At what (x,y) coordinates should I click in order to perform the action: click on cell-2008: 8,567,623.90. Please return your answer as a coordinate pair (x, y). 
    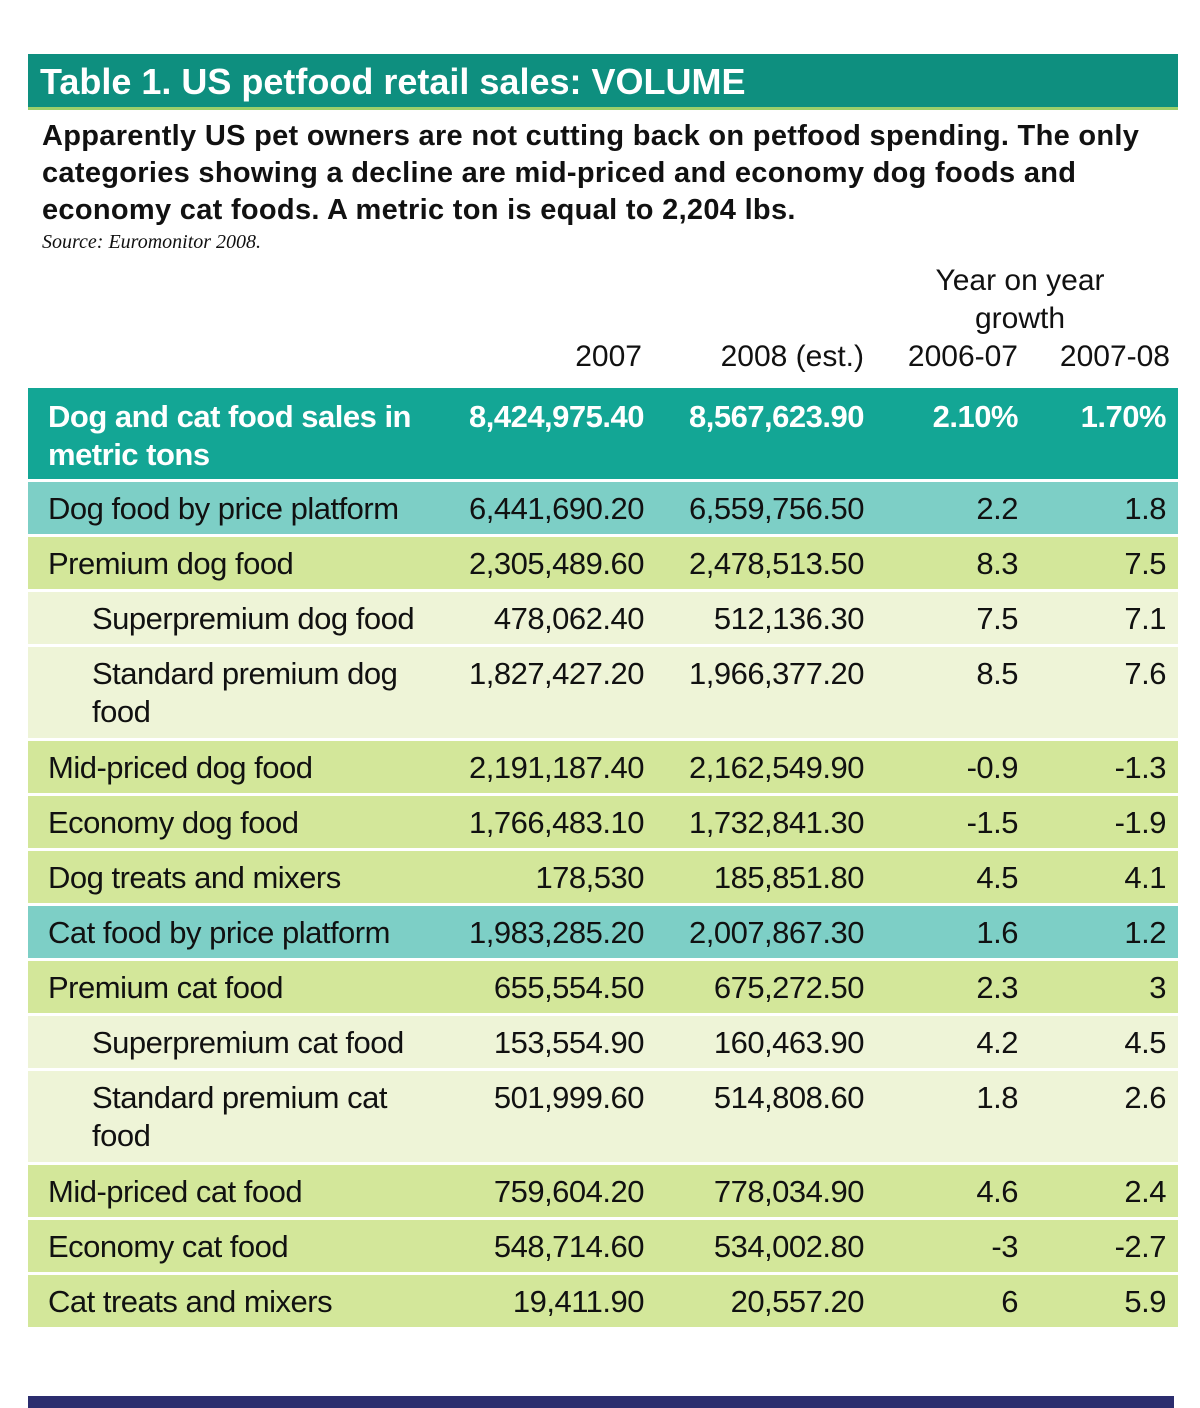
    Looking at the image, I should click on (776, 416).